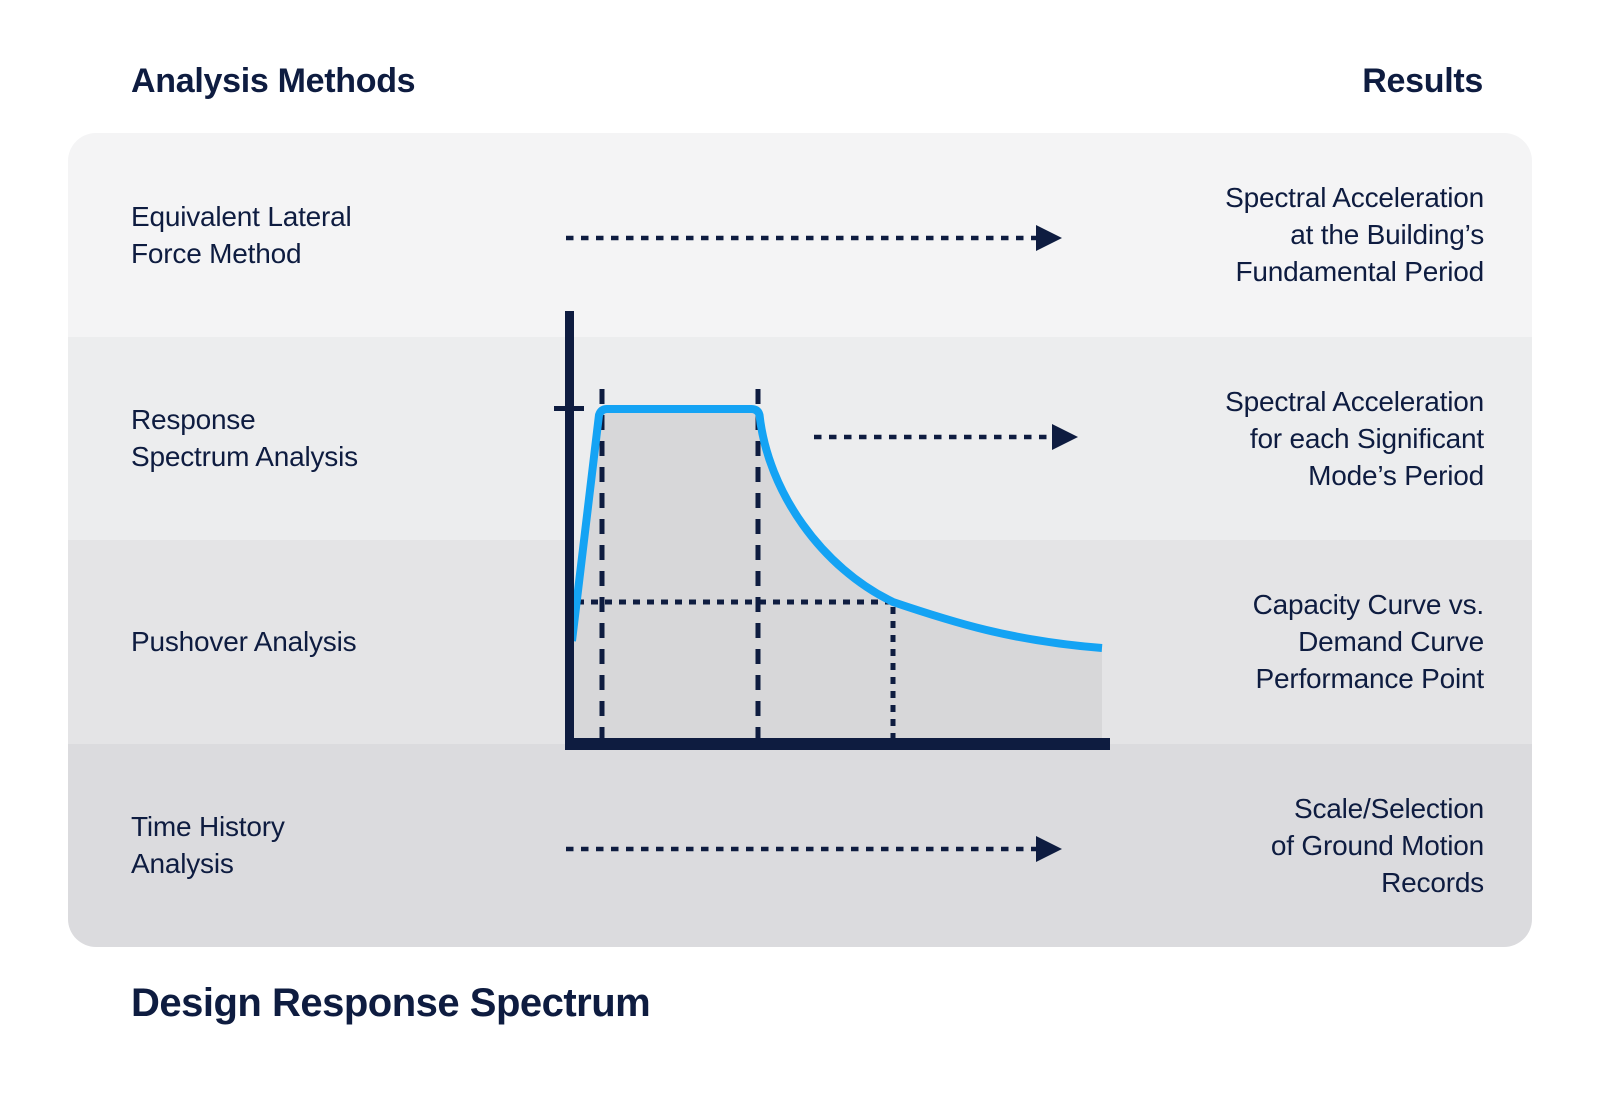 This screenshot has width=1600, height=1102. I want to click on method-label: Time History Analysis, so click(208, 845).